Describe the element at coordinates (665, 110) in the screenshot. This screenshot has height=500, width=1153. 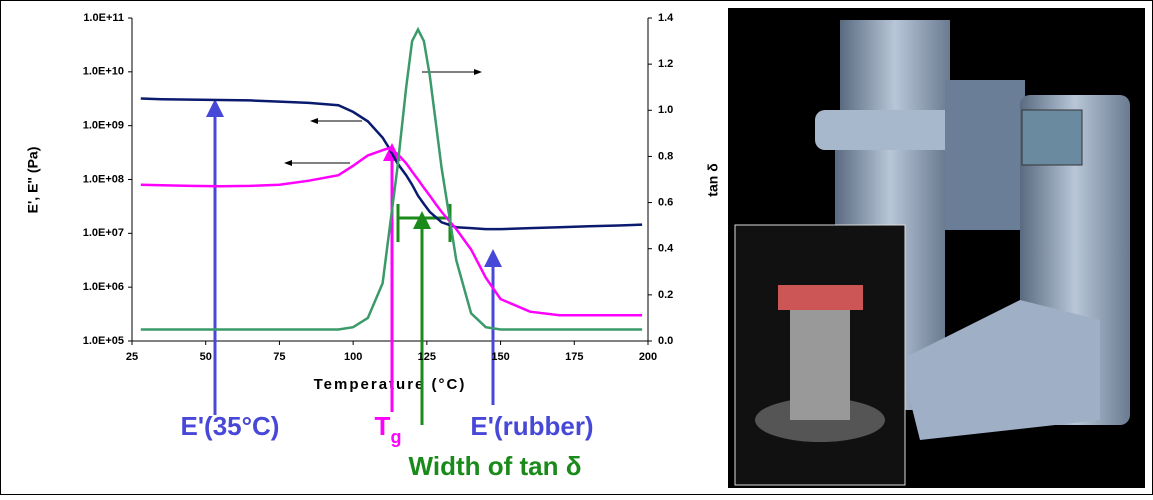
I see `y2-tick-label: 1.0` at that location.